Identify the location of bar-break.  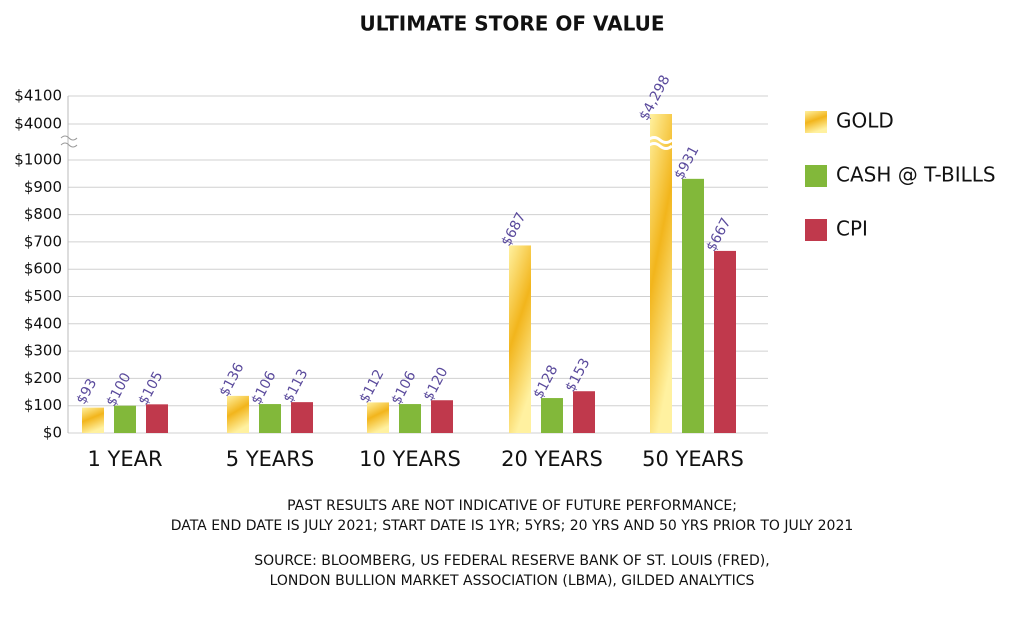
(660, 143).